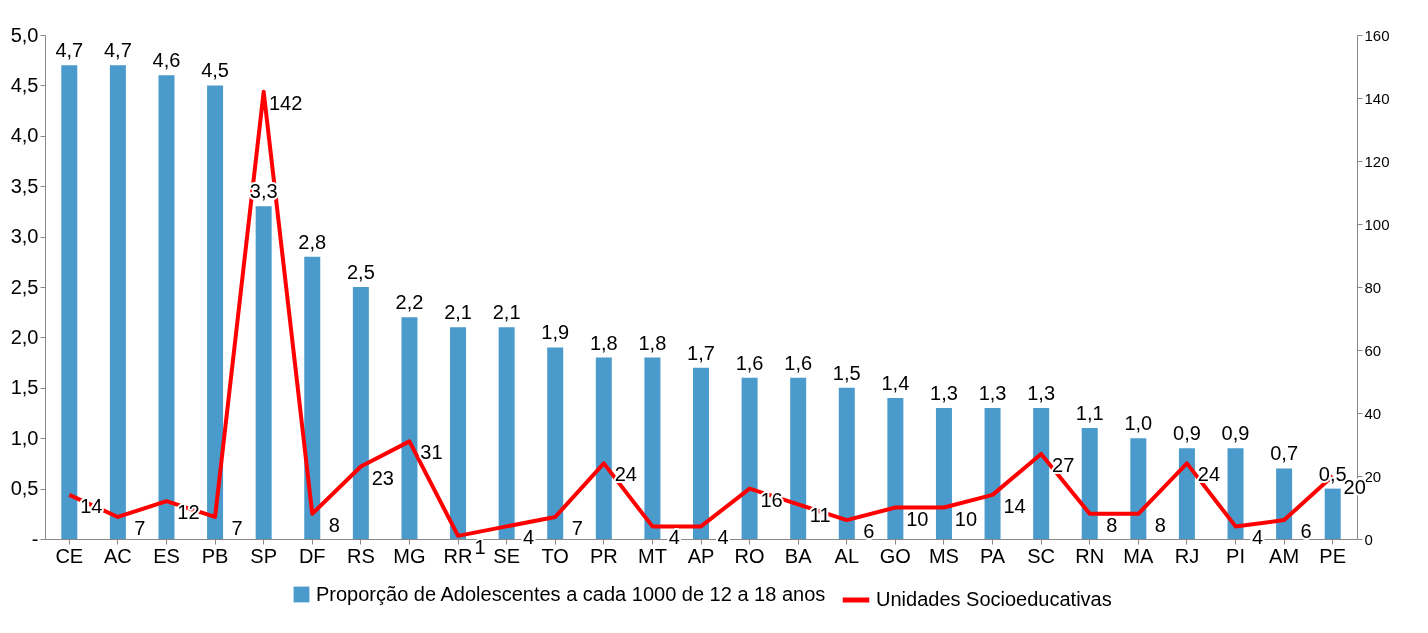 Image resolution: width=1428 pixels, height=633 pixels. I want to click on x-tick-label: RS, so click(360, 555).